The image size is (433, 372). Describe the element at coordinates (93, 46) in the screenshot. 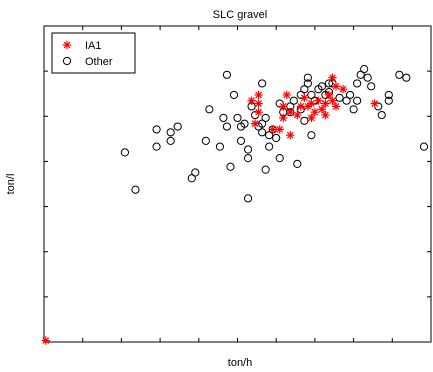

I see `legend-label-ia1: IA1` at that location.